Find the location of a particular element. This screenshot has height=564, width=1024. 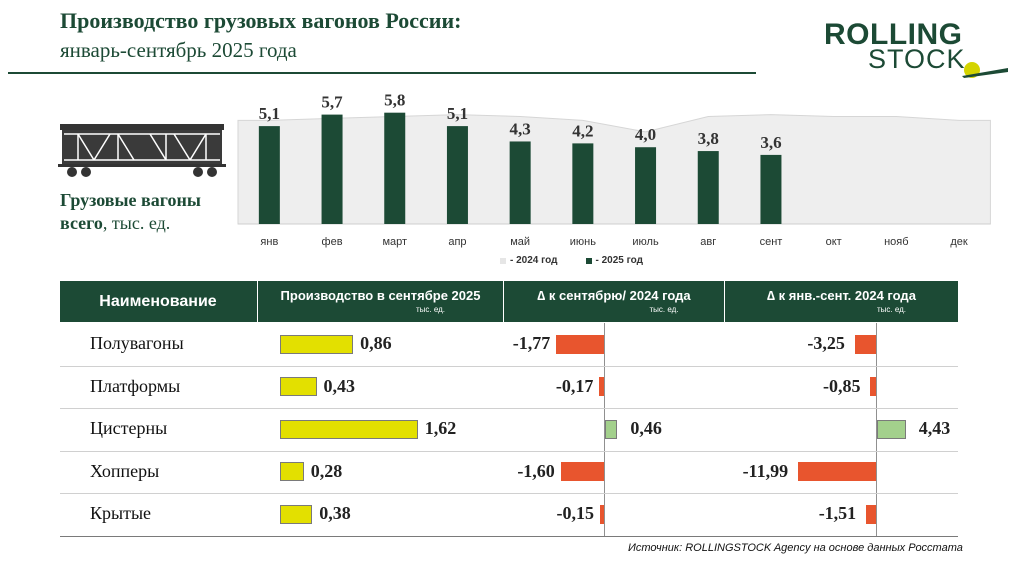

x-tick-март: март is located at coordinates (394, 242).